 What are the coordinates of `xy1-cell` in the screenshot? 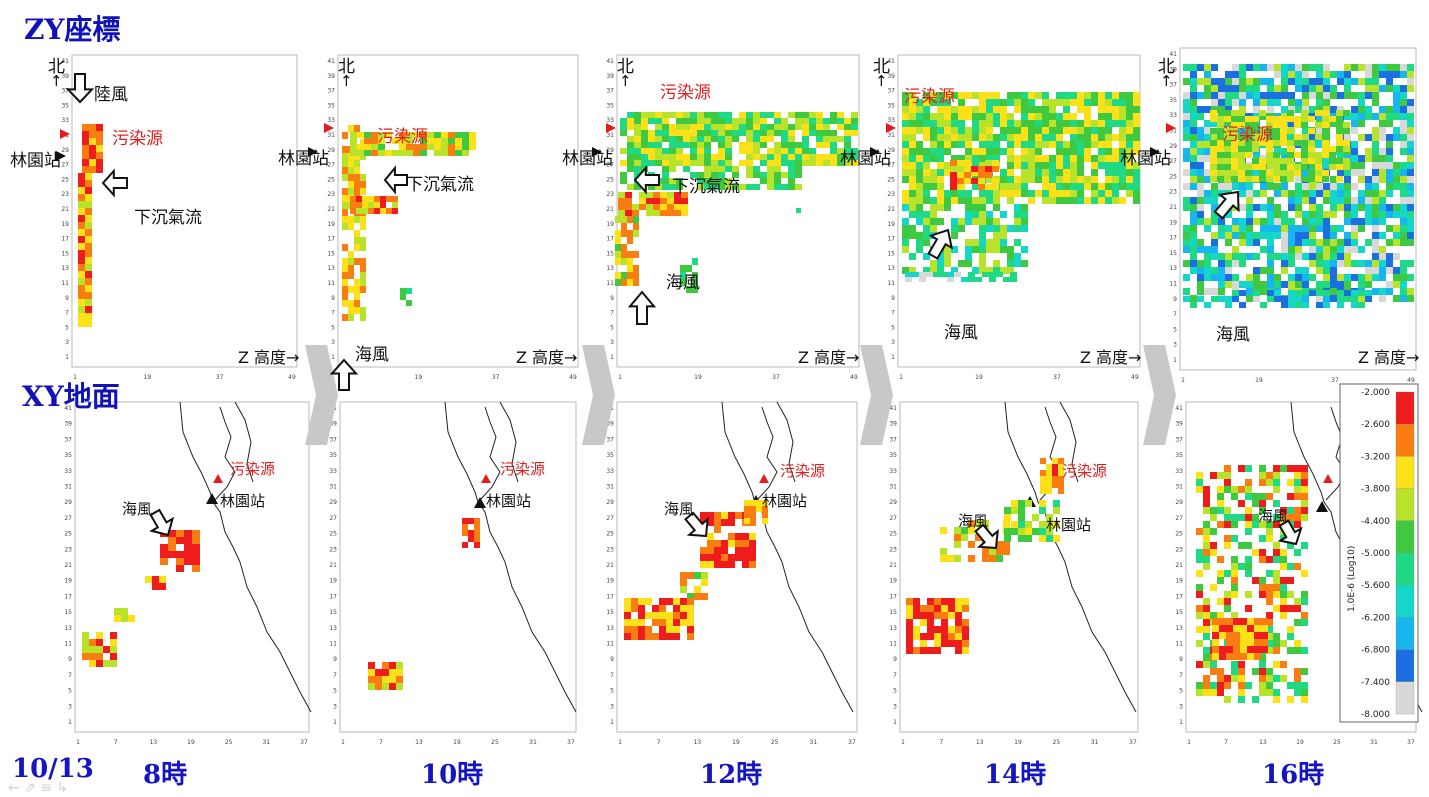 It's located at (148, 579).